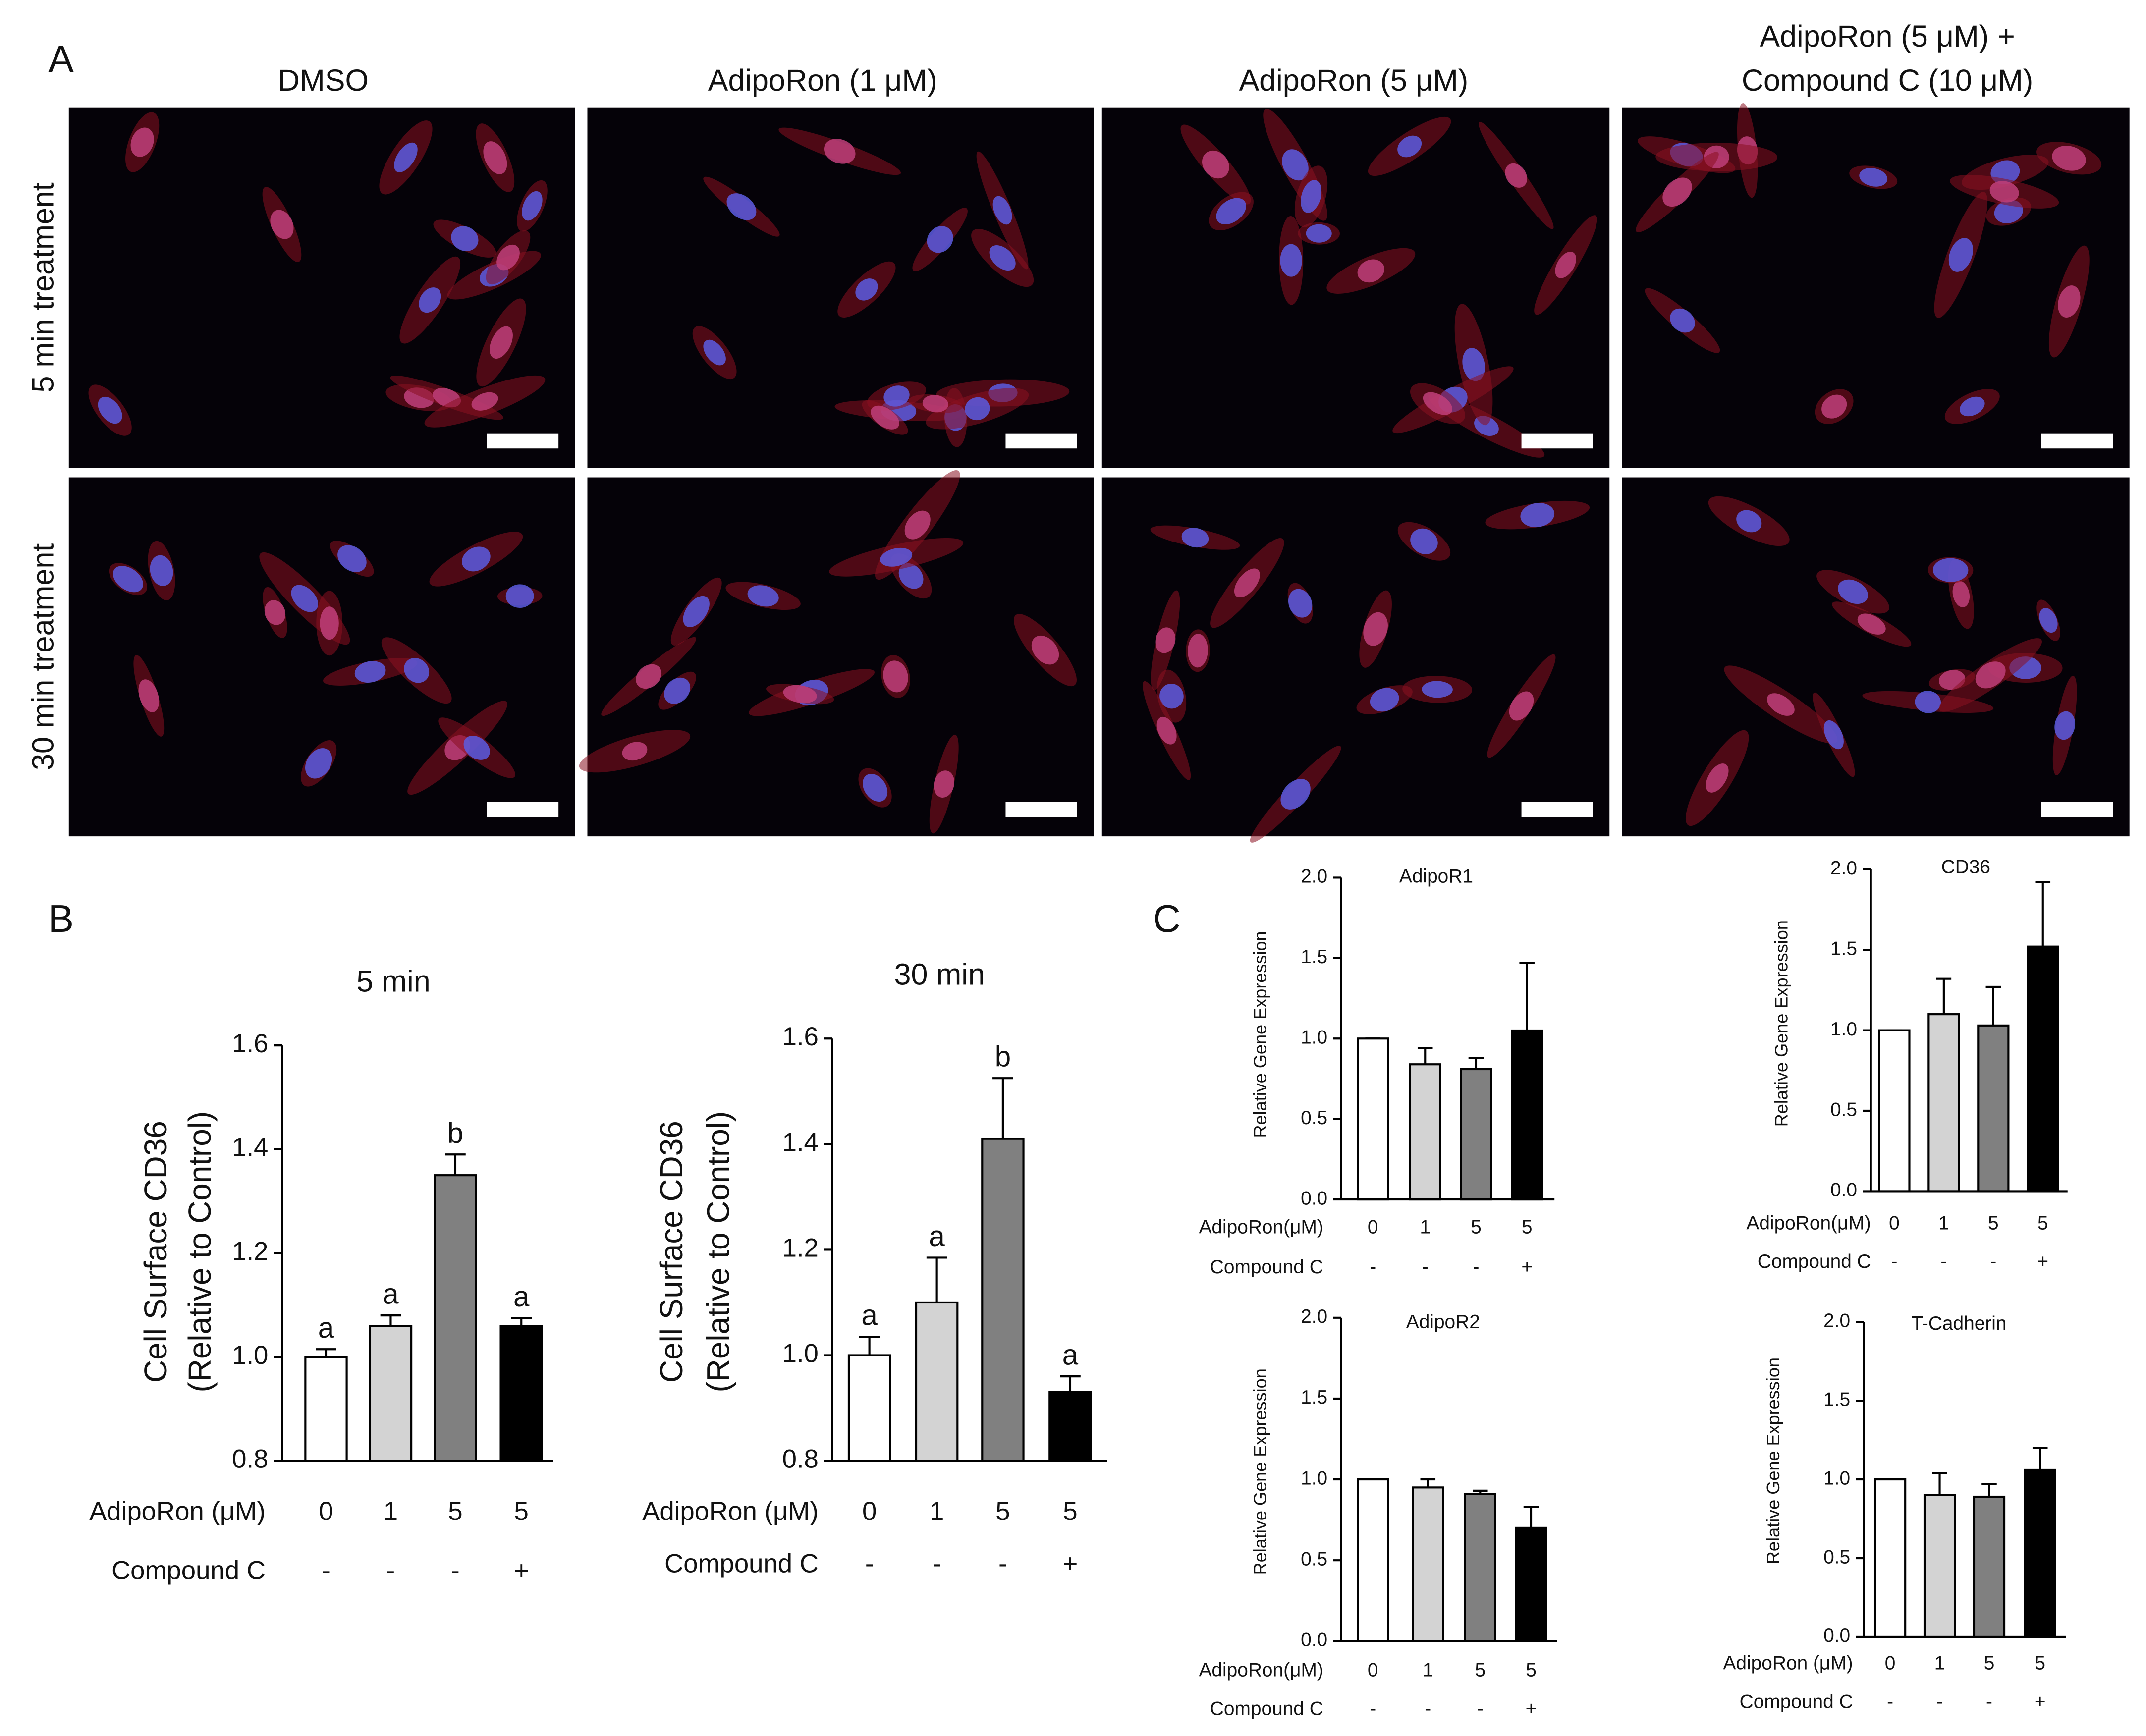 The width and height of the screenshot is (2146, 1736). What do you see at coordinates (1887, 36) in the screenshot?
I see `column-header: AdipoRon (5 μM) +` at bounding box center [1887, 36].